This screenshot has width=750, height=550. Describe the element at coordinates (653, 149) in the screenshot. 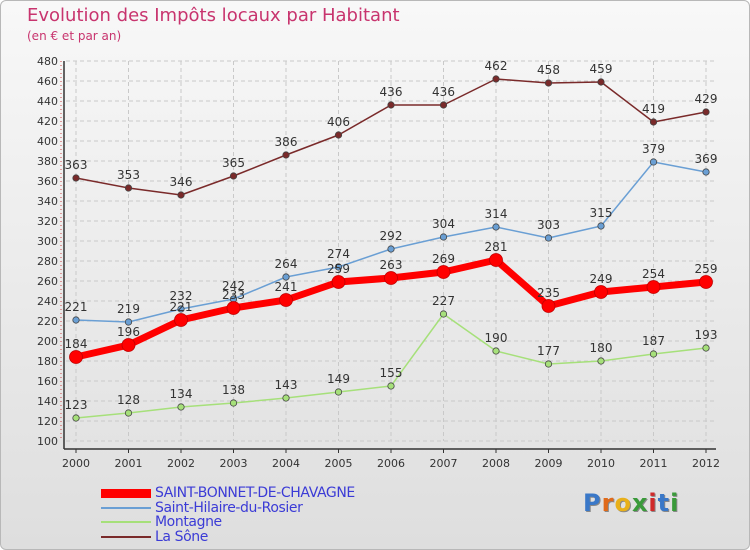

I see `data-label-saint-hilaire: 379` at that location.